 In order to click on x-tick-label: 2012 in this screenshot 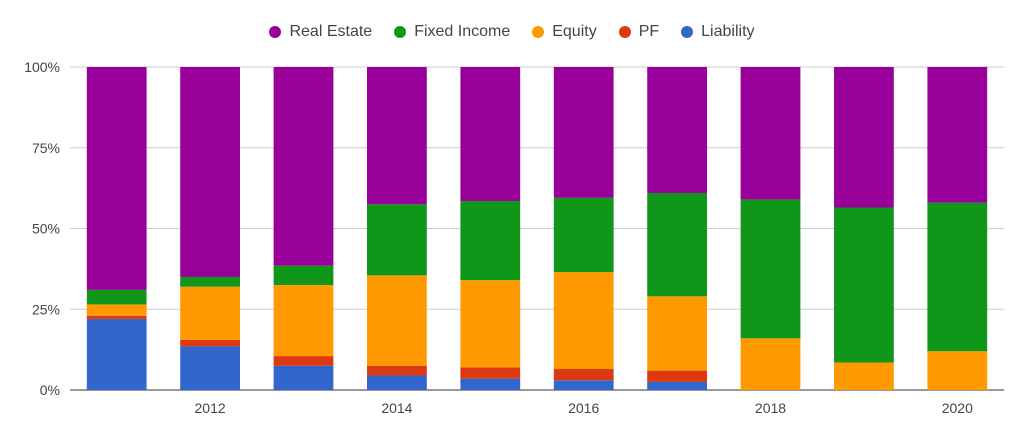, I will do `click(210, 408)`.